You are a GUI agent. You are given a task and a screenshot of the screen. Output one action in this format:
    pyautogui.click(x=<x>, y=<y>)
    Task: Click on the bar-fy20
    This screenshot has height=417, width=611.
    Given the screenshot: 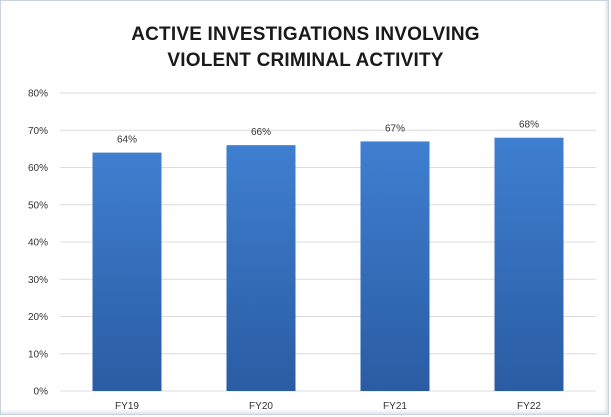 What is the action you would take?
    pyautogui.click(x=261, y=268)
    